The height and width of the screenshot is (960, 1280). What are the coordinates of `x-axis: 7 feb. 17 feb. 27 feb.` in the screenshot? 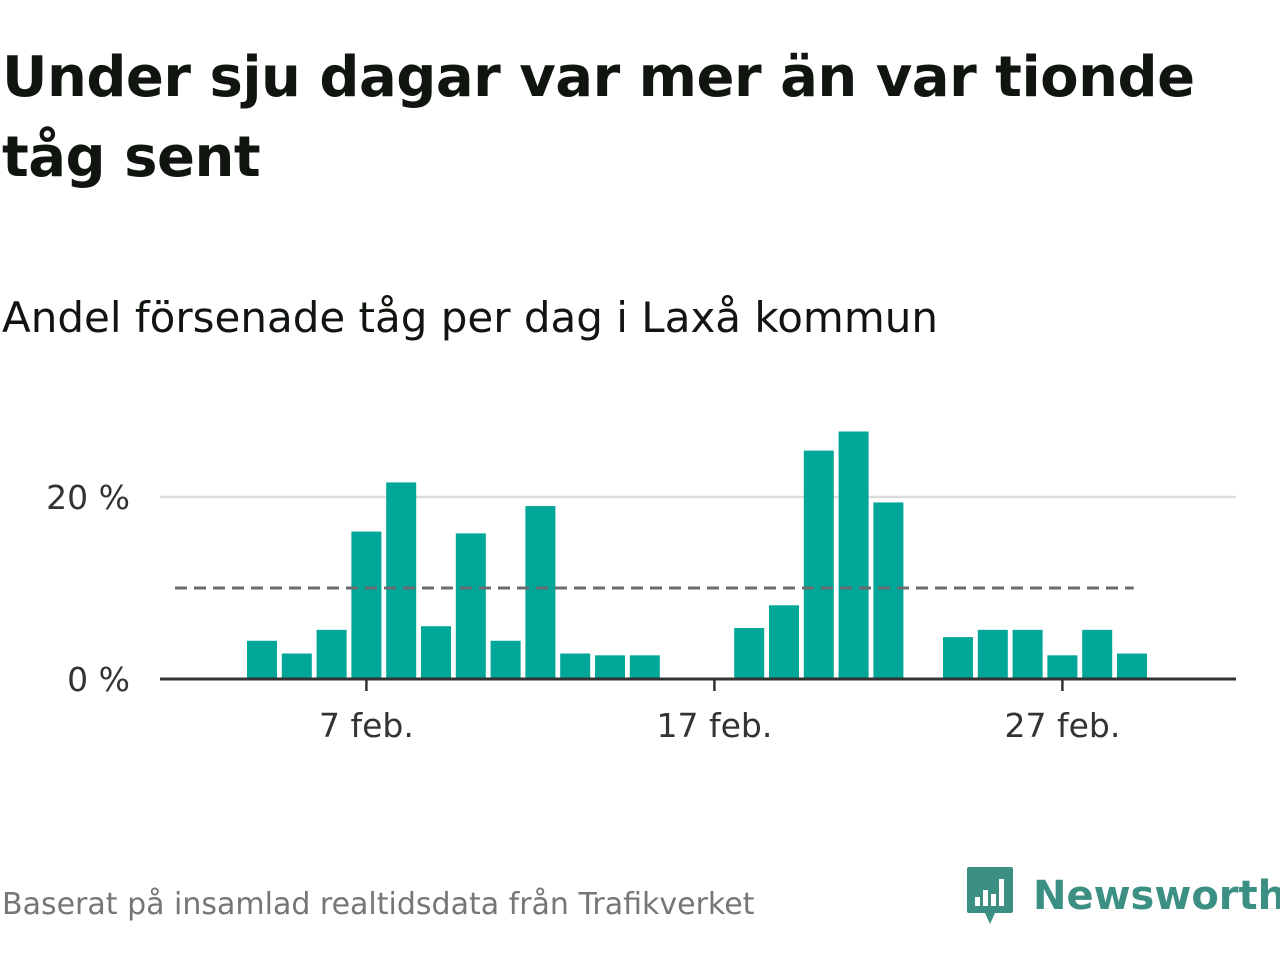 It's located at (698, 711).